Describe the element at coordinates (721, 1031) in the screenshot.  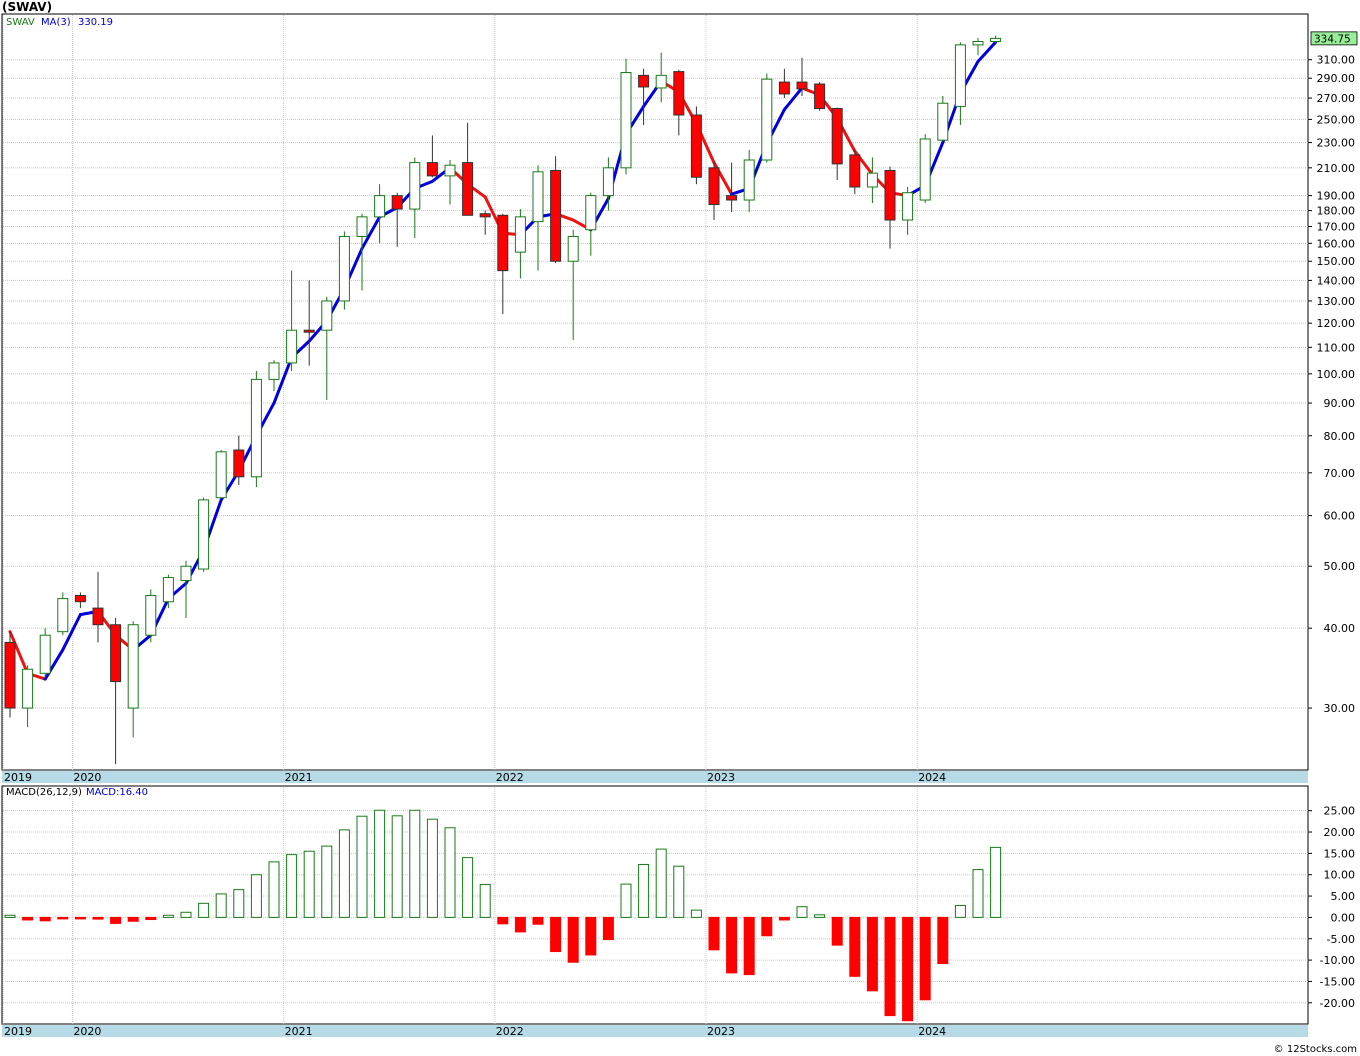
I see `year-label: 2023` at that location.